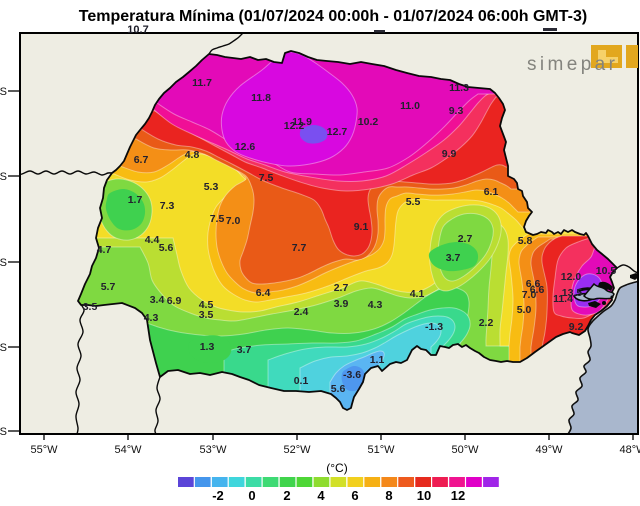 The height and width of the screenshot is (506, 640). What do you see at coordinates (434, 327) in the screenshot?
I see `svg-text: -1.3` at bounding box center [434, 327].